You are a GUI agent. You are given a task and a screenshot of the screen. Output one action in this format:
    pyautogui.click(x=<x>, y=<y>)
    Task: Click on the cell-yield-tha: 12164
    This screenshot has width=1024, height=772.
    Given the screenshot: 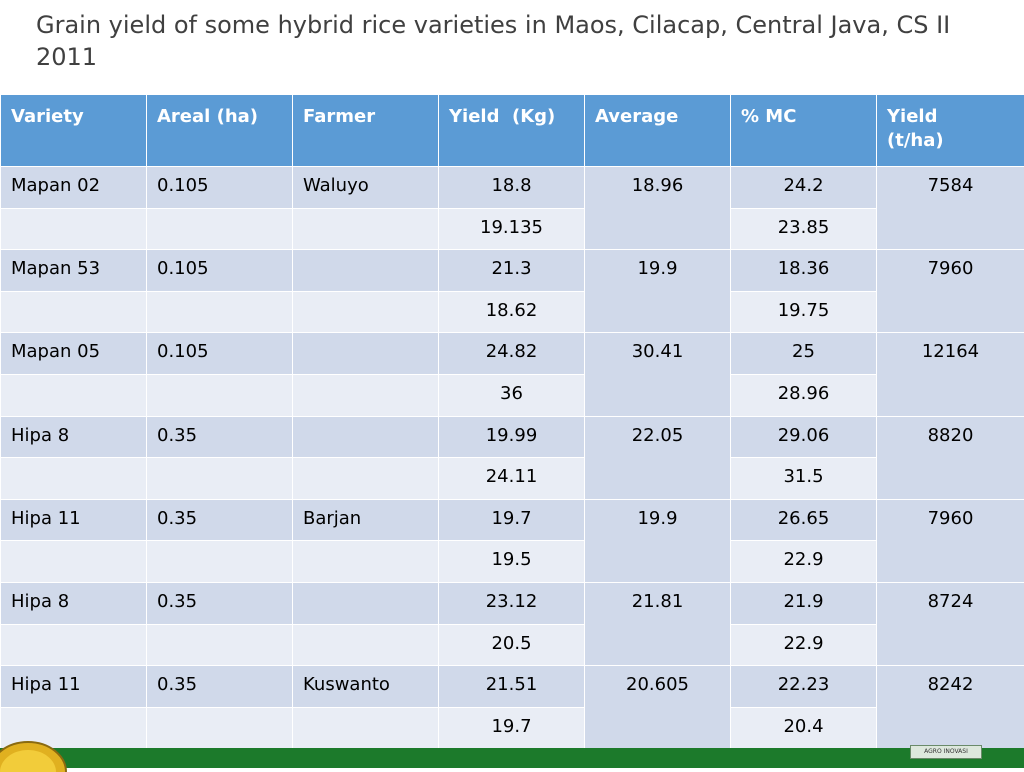 What is the action you would take?
    pyautogui.click(x=950, y=374)
    